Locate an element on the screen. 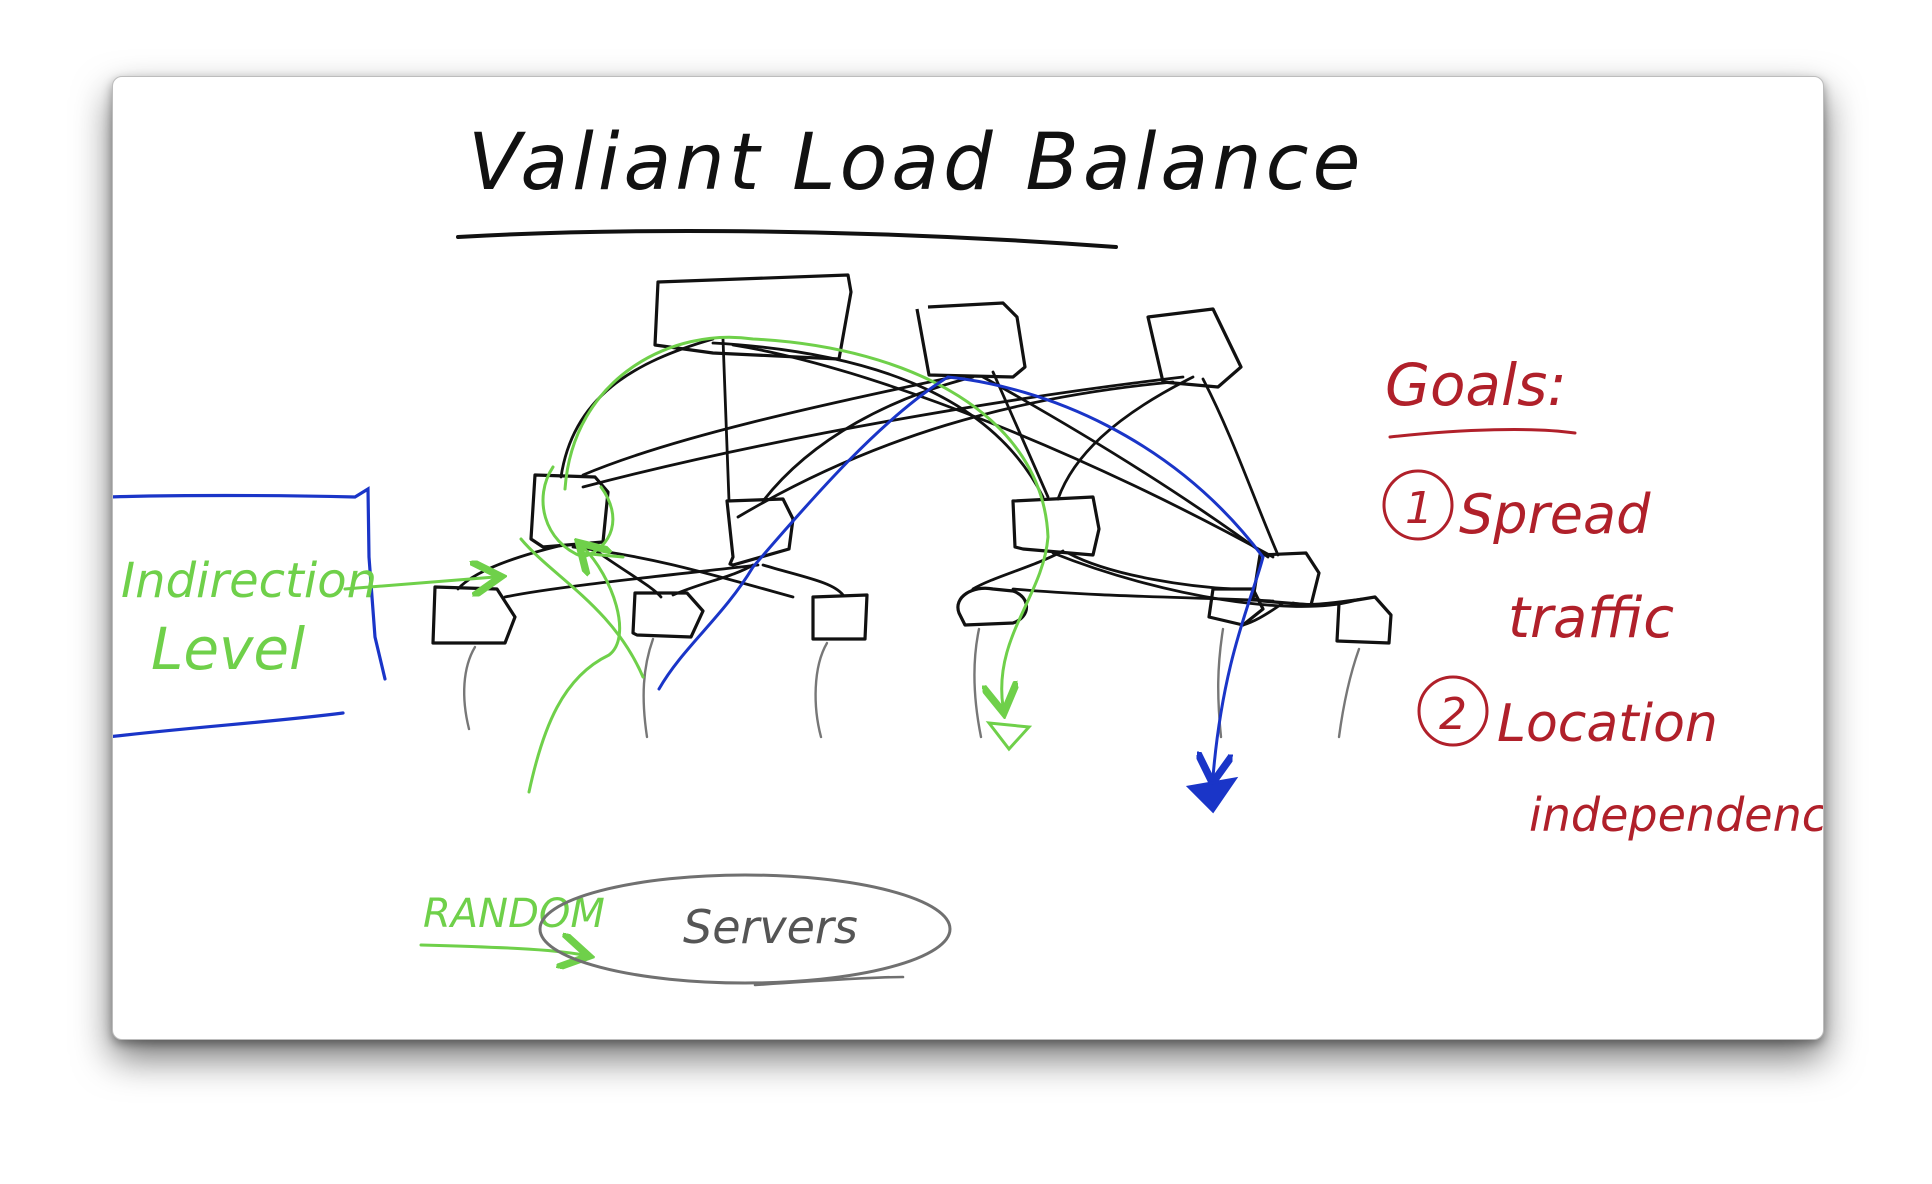 This screenshot has height=1184, width=1932. interconnect-links is located at coordinates (910, 482).